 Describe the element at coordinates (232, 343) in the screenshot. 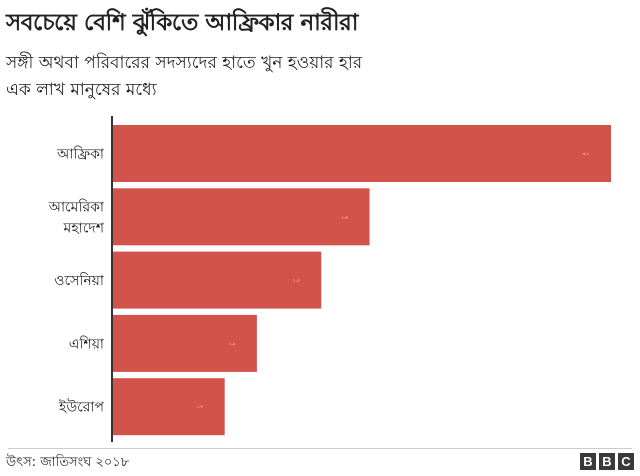

I see `bar-value-label: ০.৯` at that location.